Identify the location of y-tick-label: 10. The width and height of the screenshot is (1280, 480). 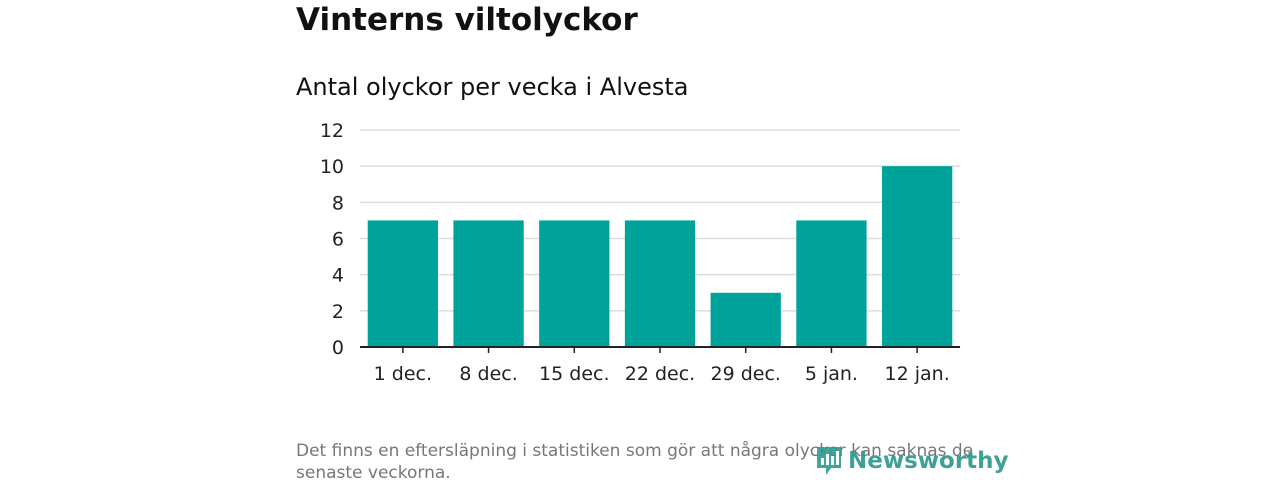
(332, 167).